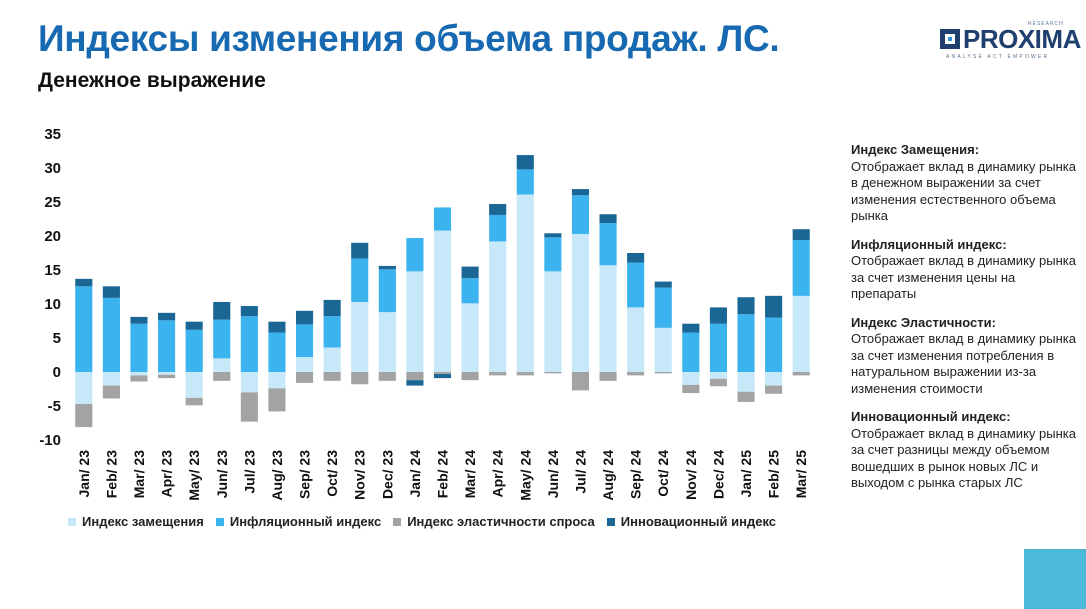 The width and height of the screenshot is (1086, 609). Describe the element at coordinates (409, 38) in the screenshot. I see `page-title: Индексы изменения объема продаж. ЛС.` at that location.